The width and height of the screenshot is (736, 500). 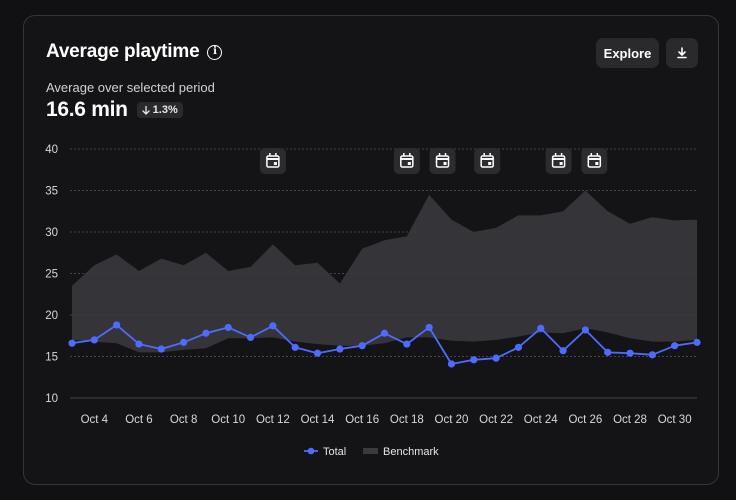 I want to click on y-tick-label: 35, so click(x=51, y=192).